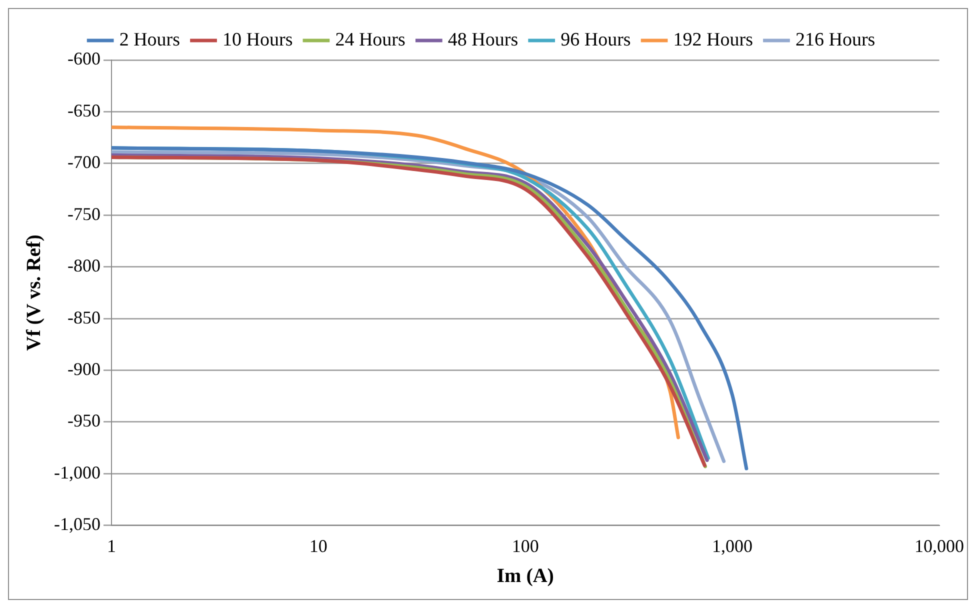 The width and height of the screenshot is (976, 608). Describe the element at coordinates (77, 472) in the screenshot. I see `y-tick-label: -1,000` at that location.